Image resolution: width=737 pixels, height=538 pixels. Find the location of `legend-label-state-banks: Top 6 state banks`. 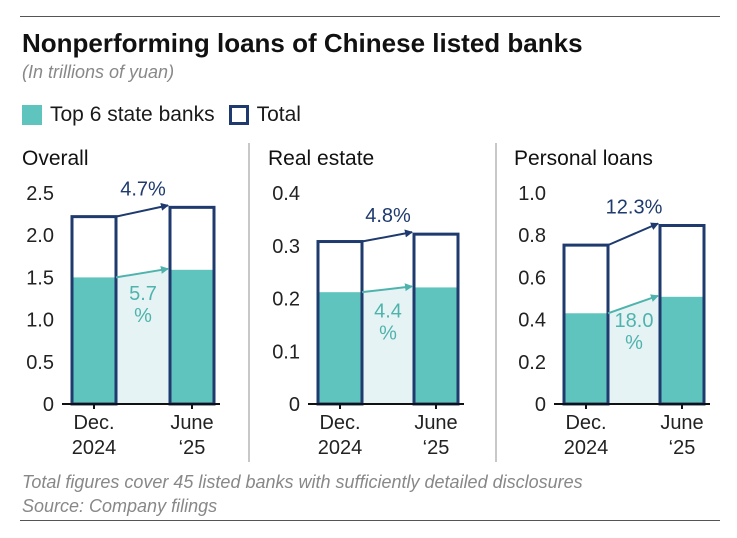

legend-label-state-banks: Top 6 state banks is located at coordinates (132, 114).